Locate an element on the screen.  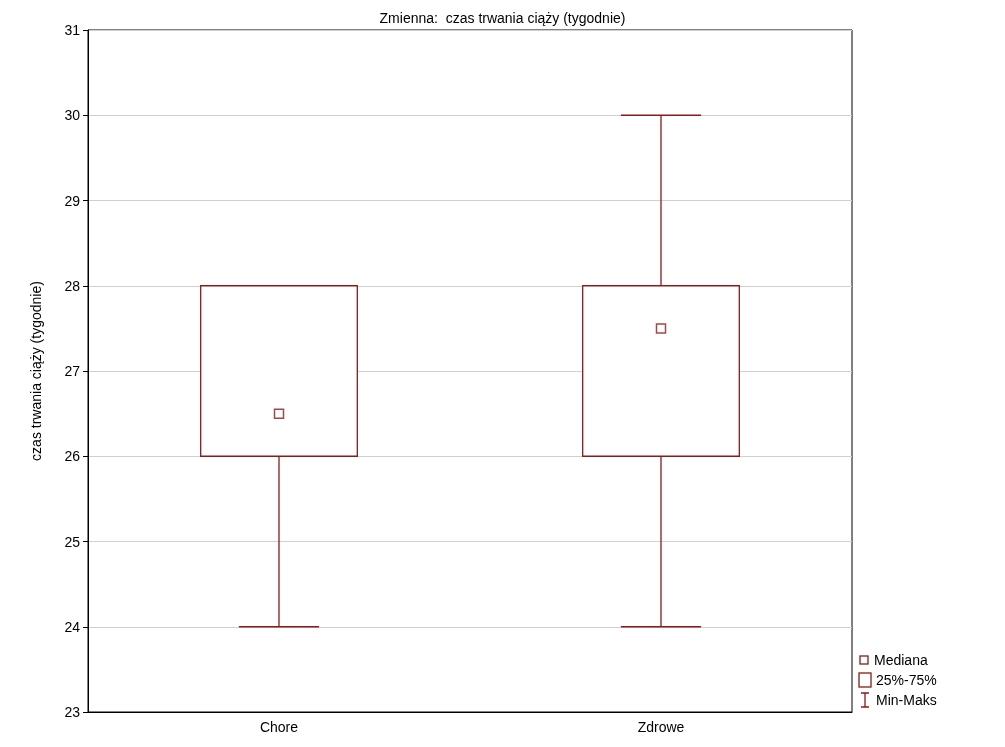
y-tick-label: 24 is located at coordinates (72, 626).